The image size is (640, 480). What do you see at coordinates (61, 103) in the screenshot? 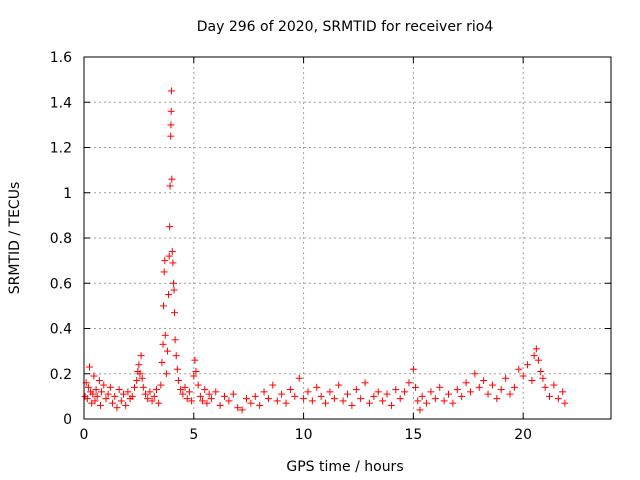
I see `y-tick-label: 1.4` at bounding box center [61, 103].